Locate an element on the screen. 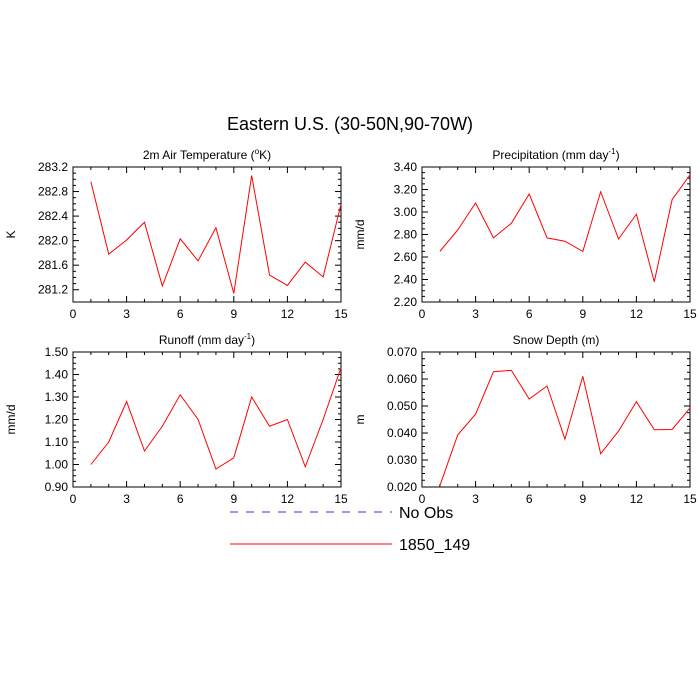  y-tick-label: 0.050 is located at coordinates (402, 406).